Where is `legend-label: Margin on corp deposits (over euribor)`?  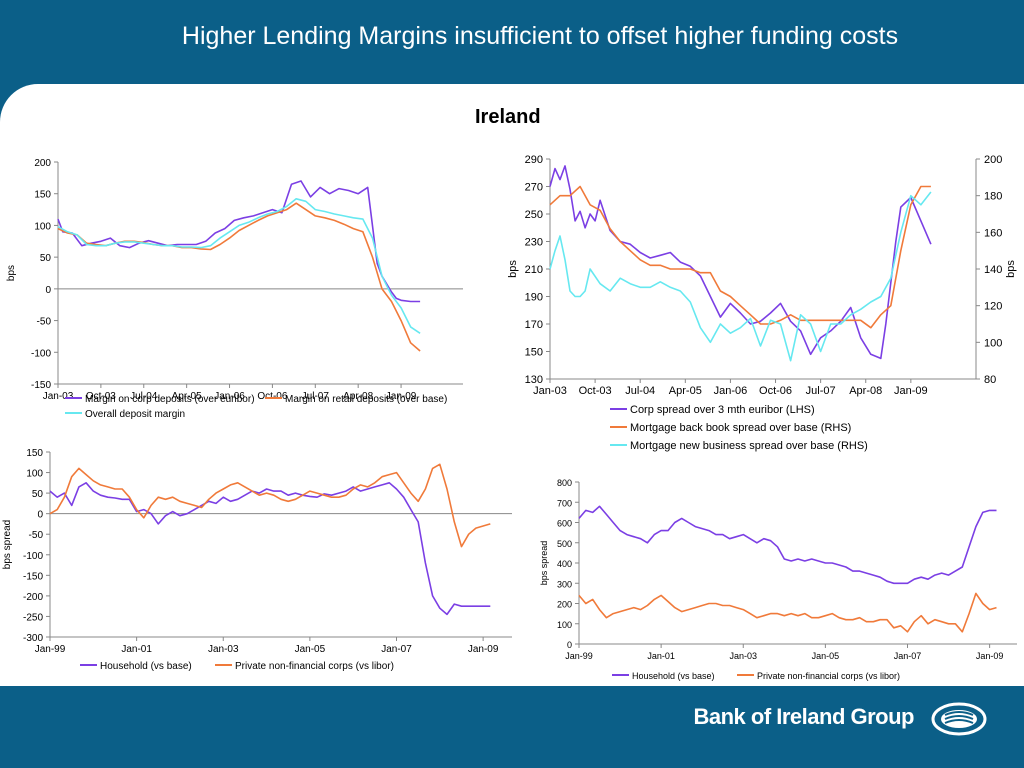
legend-label: Margin on corp deposits (over euribor) is located at coordinates (170, 399).